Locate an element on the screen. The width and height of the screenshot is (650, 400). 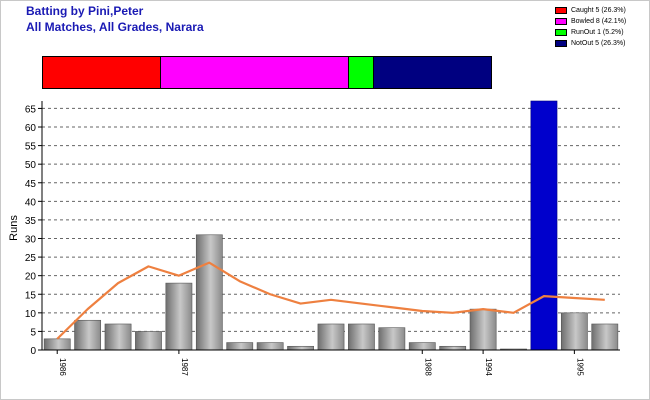
dismissal-segment-bowled is located at coordinates (255, 72).